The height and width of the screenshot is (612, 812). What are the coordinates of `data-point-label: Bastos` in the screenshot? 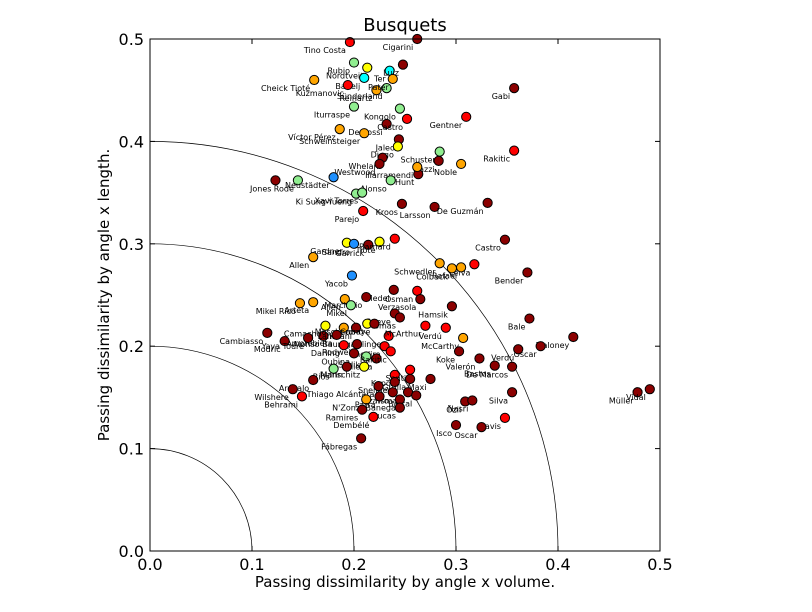 It's located at (477, 374).